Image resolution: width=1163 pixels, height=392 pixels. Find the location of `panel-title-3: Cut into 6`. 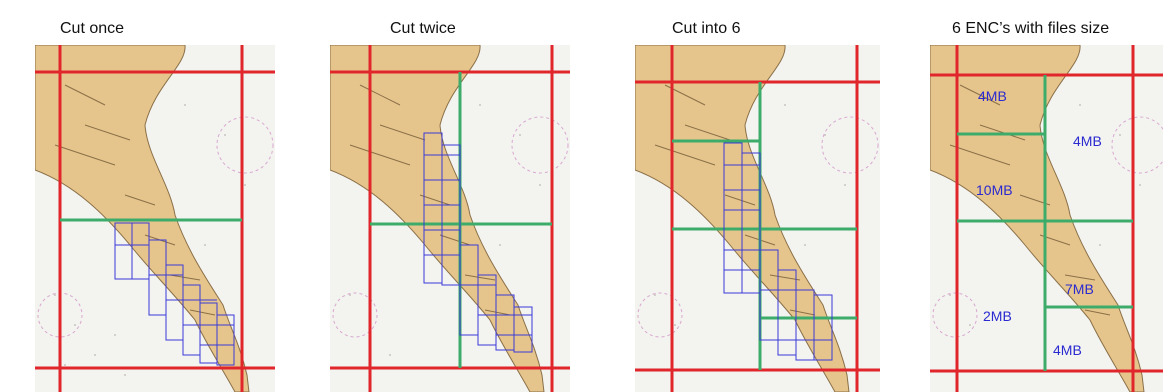

panel-title-3: Cut into 6 is located at coordinates (706, 28).